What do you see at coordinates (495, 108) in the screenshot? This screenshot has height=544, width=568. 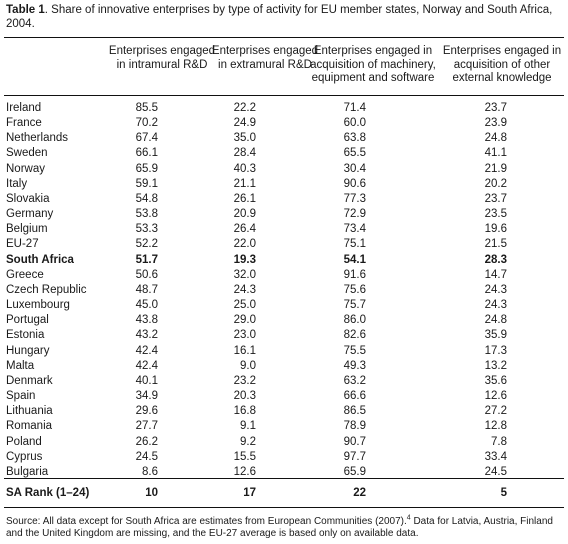 I see `value-cell: 23.7` at bounding box center [495, 108].